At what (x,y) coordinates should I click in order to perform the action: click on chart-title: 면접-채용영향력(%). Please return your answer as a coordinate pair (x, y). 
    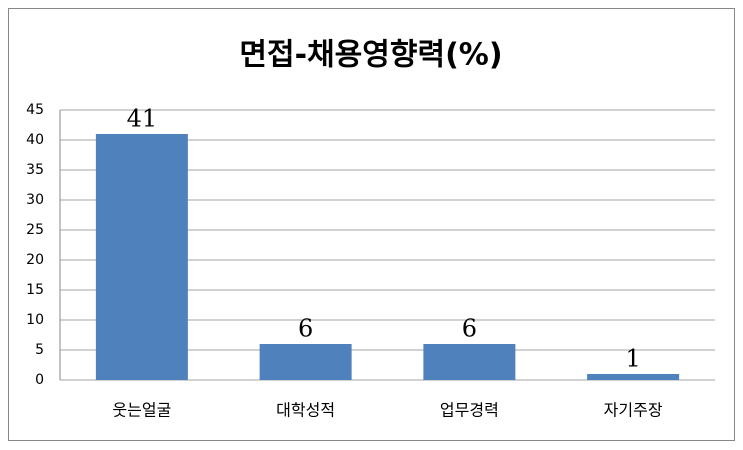
    Looking at the image, I should click on (370, 55).